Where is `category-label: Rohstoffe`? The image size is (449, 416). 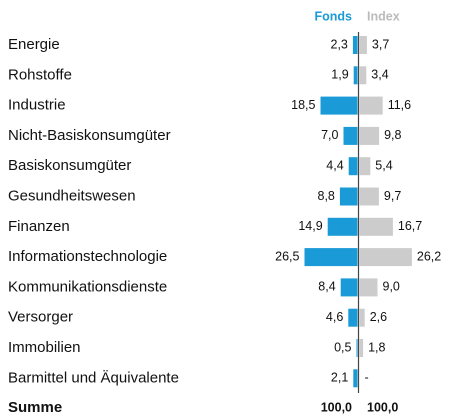
category-label: Rohstoffe is located at coordinates (40, 74).